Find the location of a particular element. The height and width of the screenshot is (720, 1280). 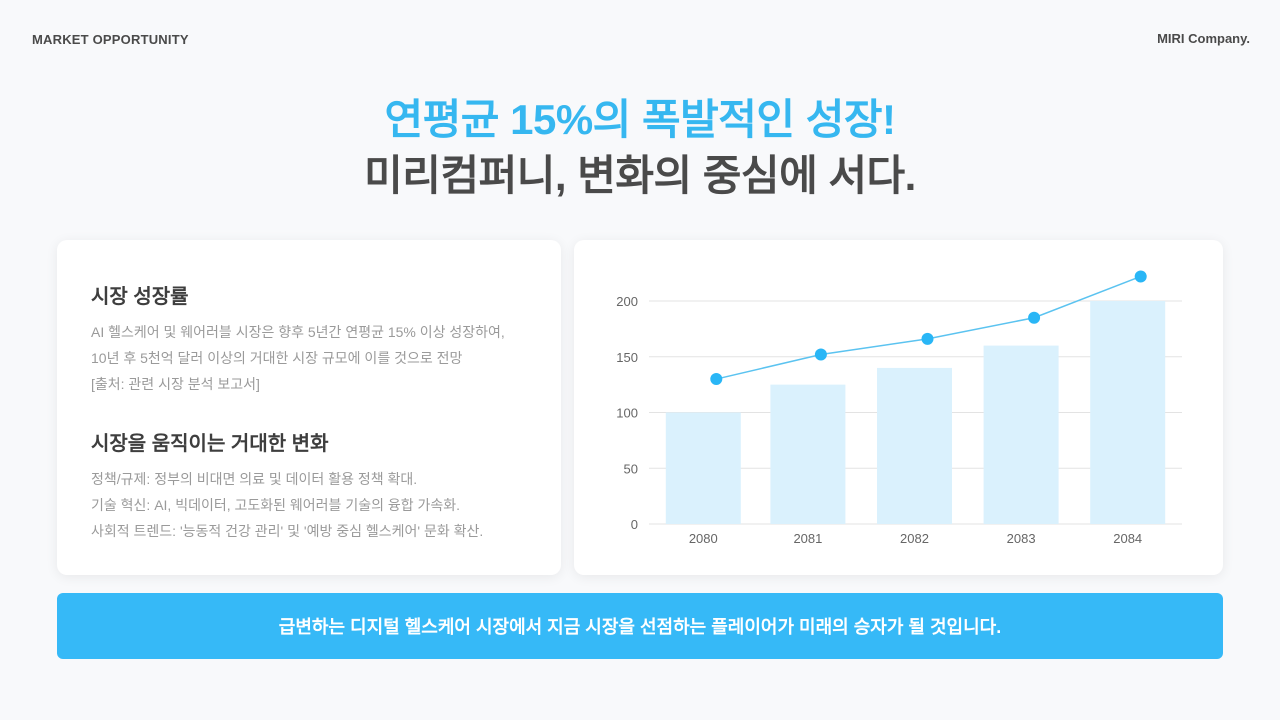

y-tick-label: 50 is located at coordinates (631, 468).